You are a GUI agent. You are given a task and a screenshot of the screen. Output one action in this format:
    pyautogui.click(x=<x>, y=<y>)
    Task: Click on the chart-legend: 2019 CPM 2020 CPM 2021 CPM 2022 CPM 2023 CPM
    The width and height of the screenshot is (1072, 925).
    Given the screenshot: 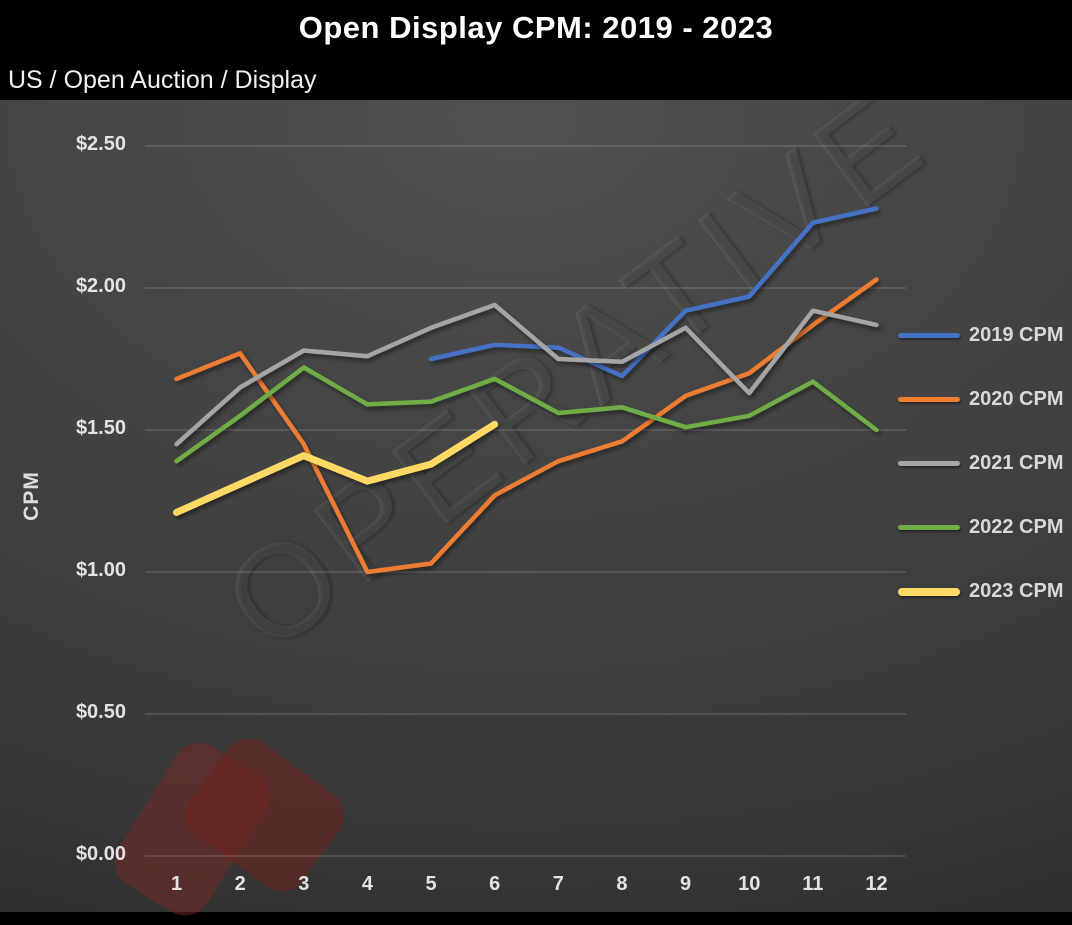 What is the action you would take?
    pyautogui.click(x=981, y=481)
    